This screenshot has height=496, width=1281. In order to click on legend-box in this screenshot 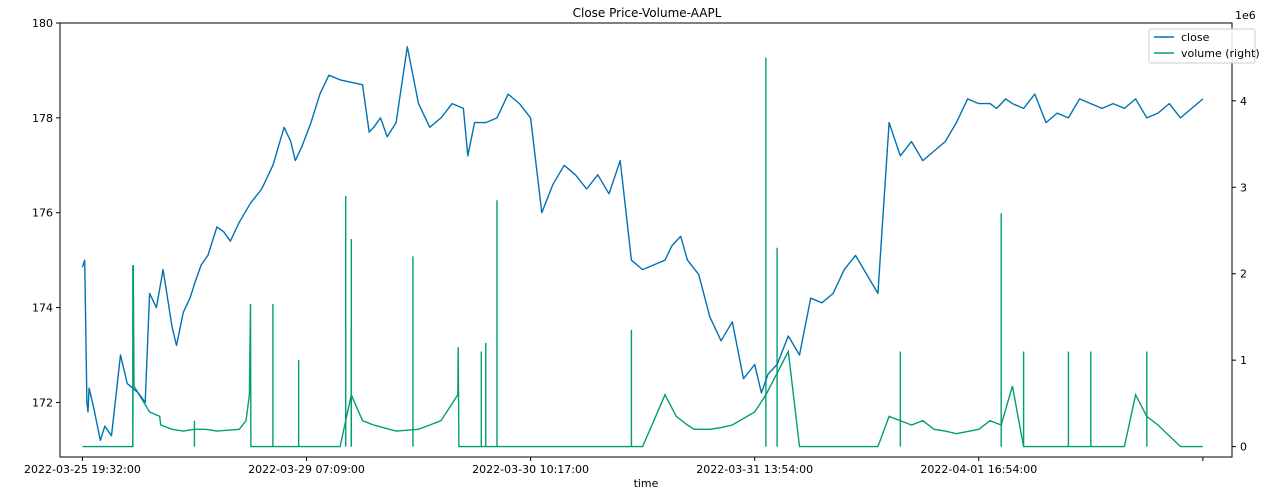, I will do `click(1202, 46)`.